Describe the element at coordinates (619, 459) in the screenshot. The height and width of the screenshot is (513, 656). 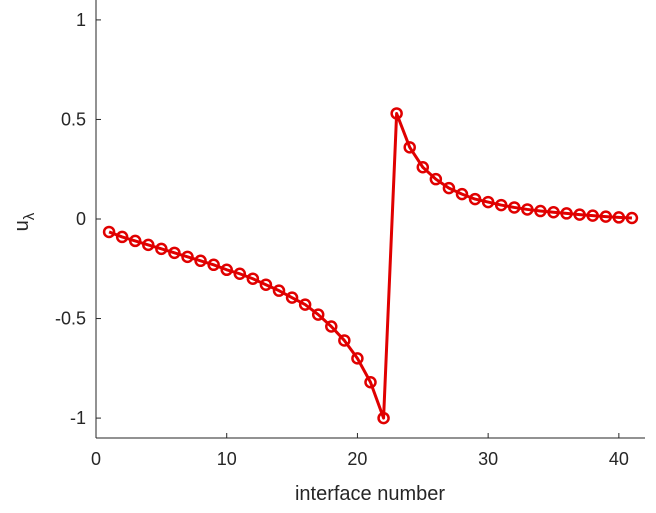
I see `x-tick-label: 40` at that location.